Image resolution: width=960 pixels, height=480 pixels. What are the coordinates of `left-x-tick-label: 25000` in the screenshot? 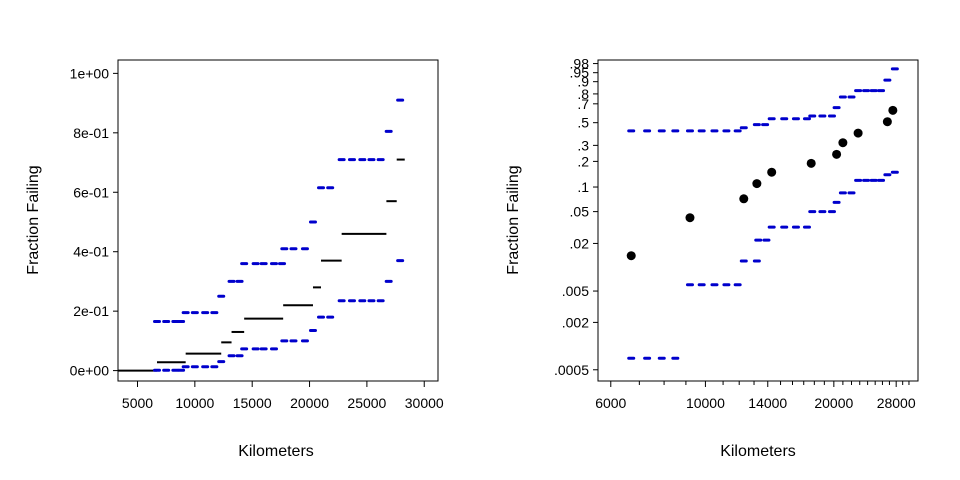 It's located at (366, 403).